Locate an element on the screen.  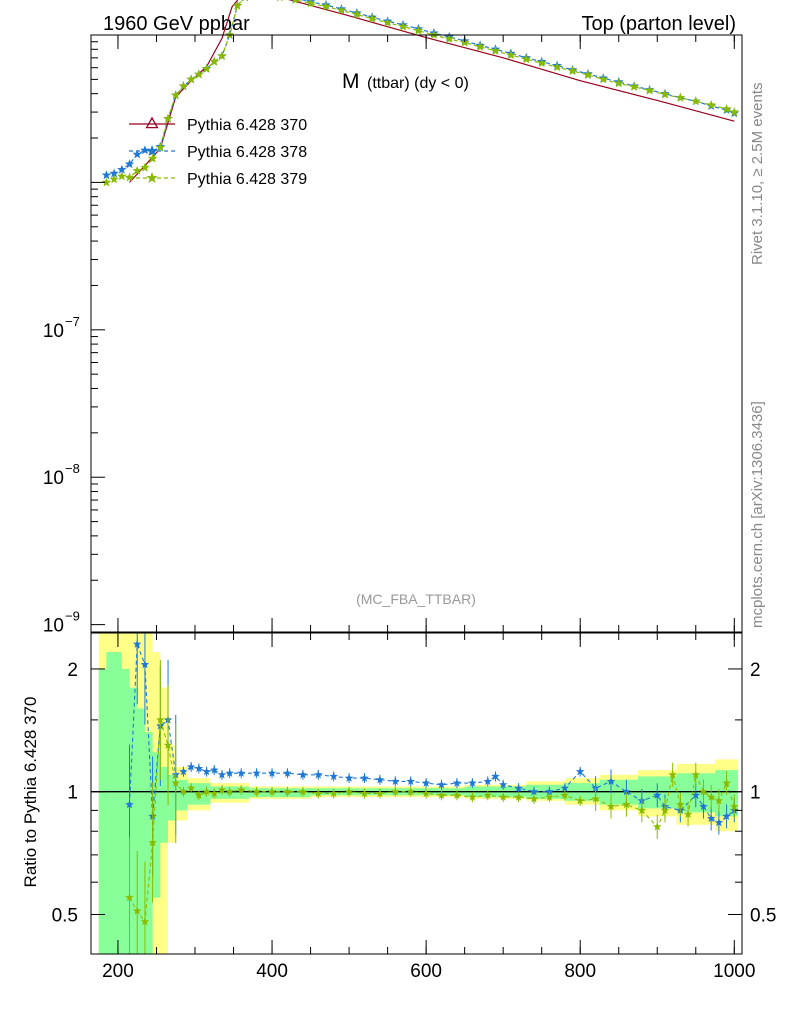
legend-label: Pythia 6.428 379 is located at coordinates (247, 179).